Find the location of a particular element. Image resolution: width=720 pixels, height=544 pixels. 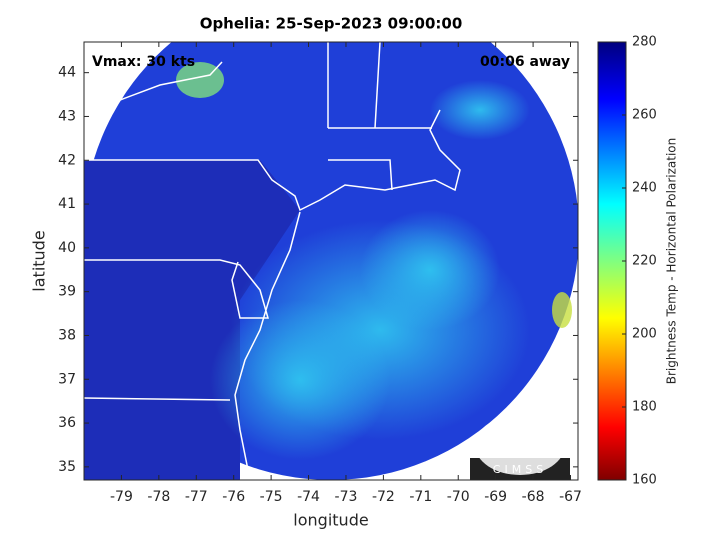

colorbar-tick-label: 220 is located at coordinates (644, 261).